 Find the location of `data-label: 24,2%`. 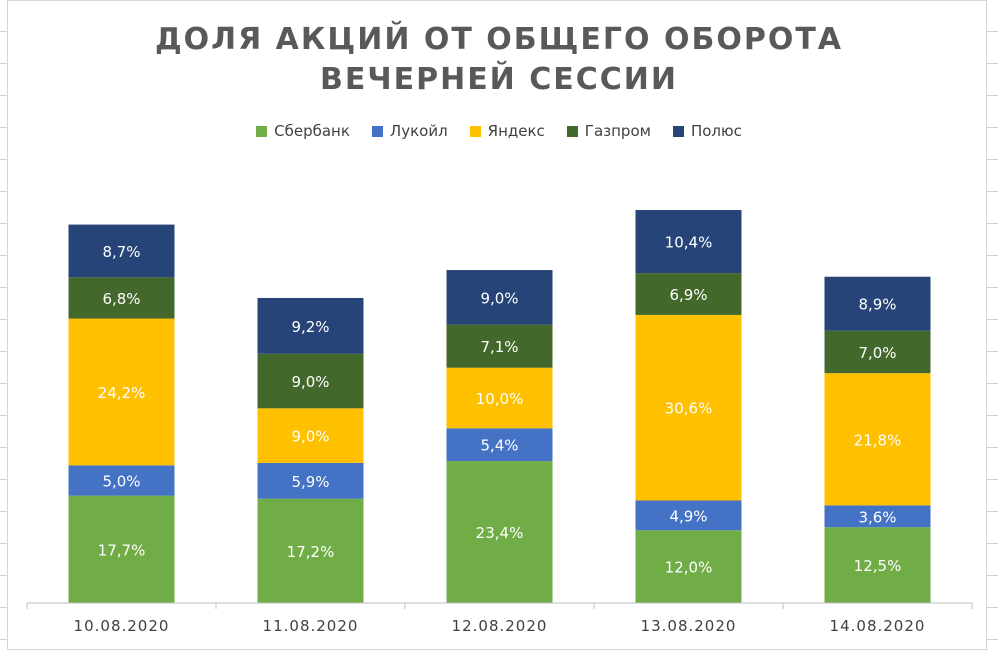

data-label: 24,2% is located at coordinates (122, 393).